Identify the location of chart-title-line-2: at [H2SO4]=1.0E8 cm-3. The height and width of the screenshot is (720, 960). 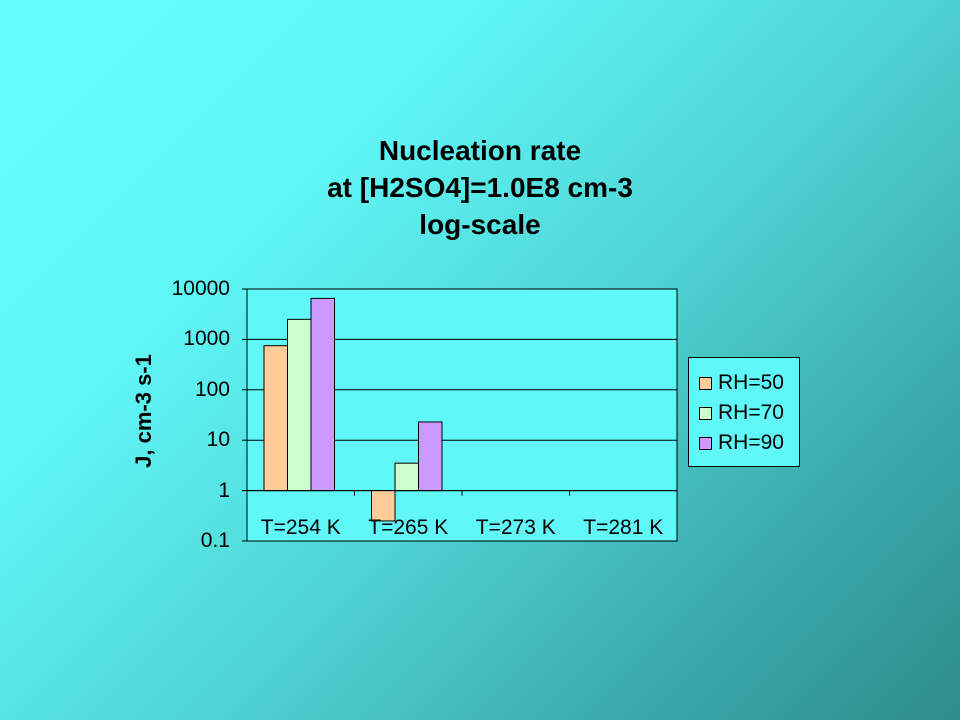
(480, 187).